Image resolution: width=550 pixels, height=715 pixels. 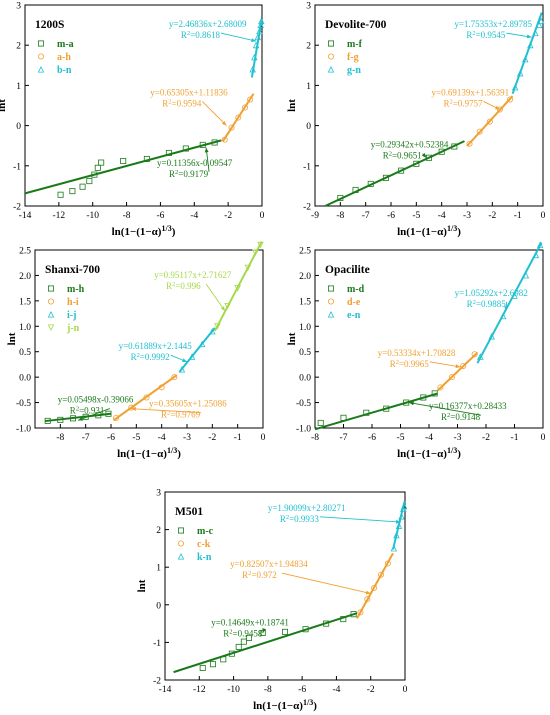 I want to click on fit-r-squared: R2=0.9148, so click(x=461, y=417).